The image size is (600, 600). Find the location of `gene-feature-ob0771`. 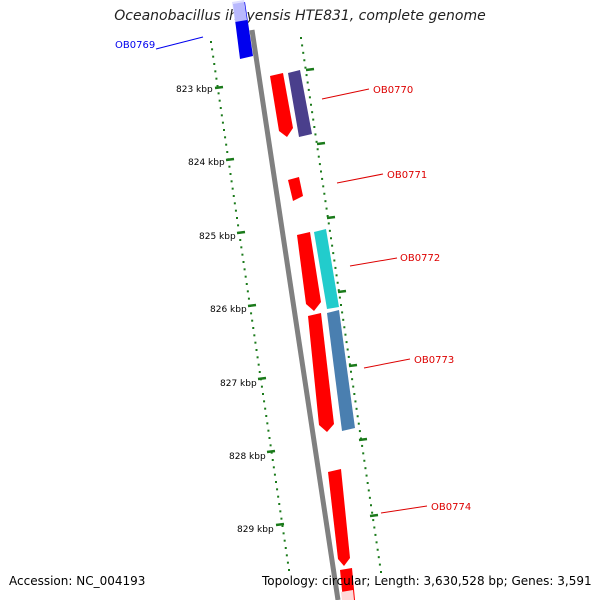

gene-feature-ob0771 is located at coordinates (295, 189).